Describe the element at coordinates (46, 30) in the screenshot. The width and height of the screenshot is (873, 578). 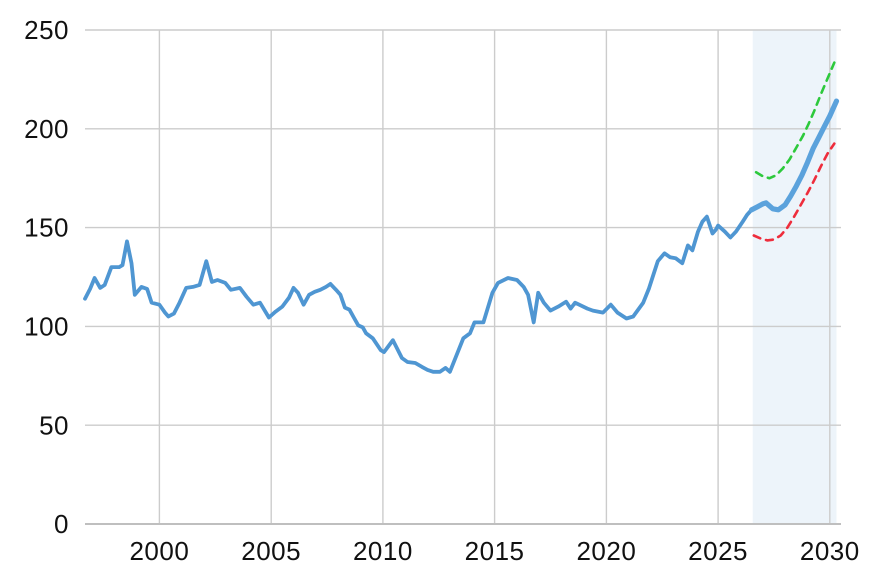
I see `y-tick-label: 250` at that location.